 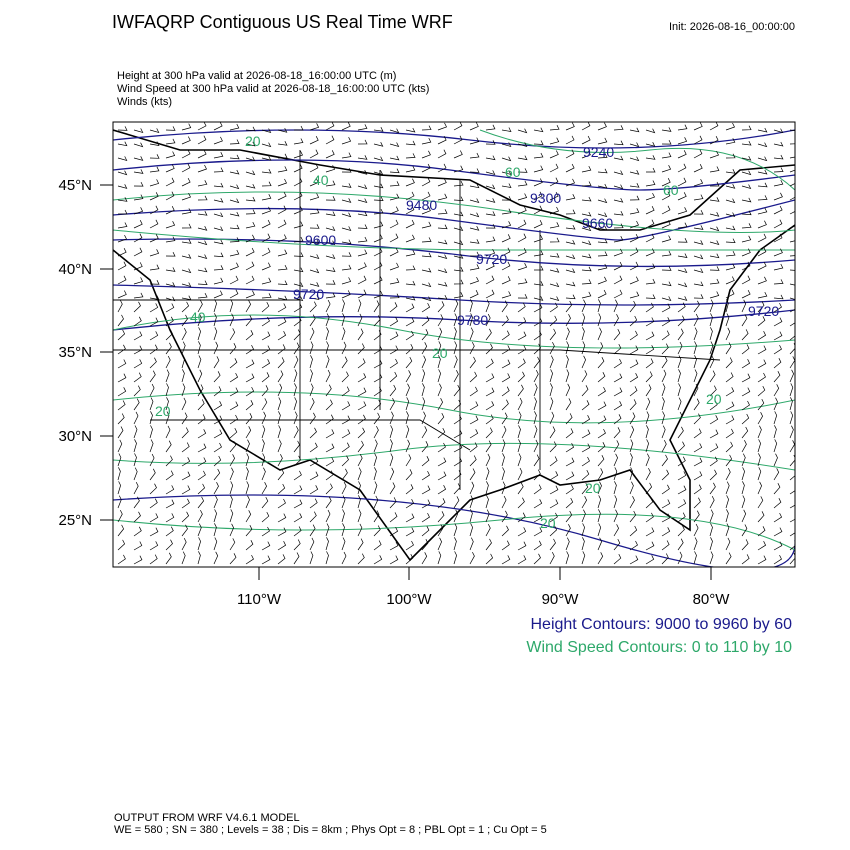 What do you see at coordinates (597, 223) in the screenshot?
I see `height-label: 9660` at bounding box center [597, 223].